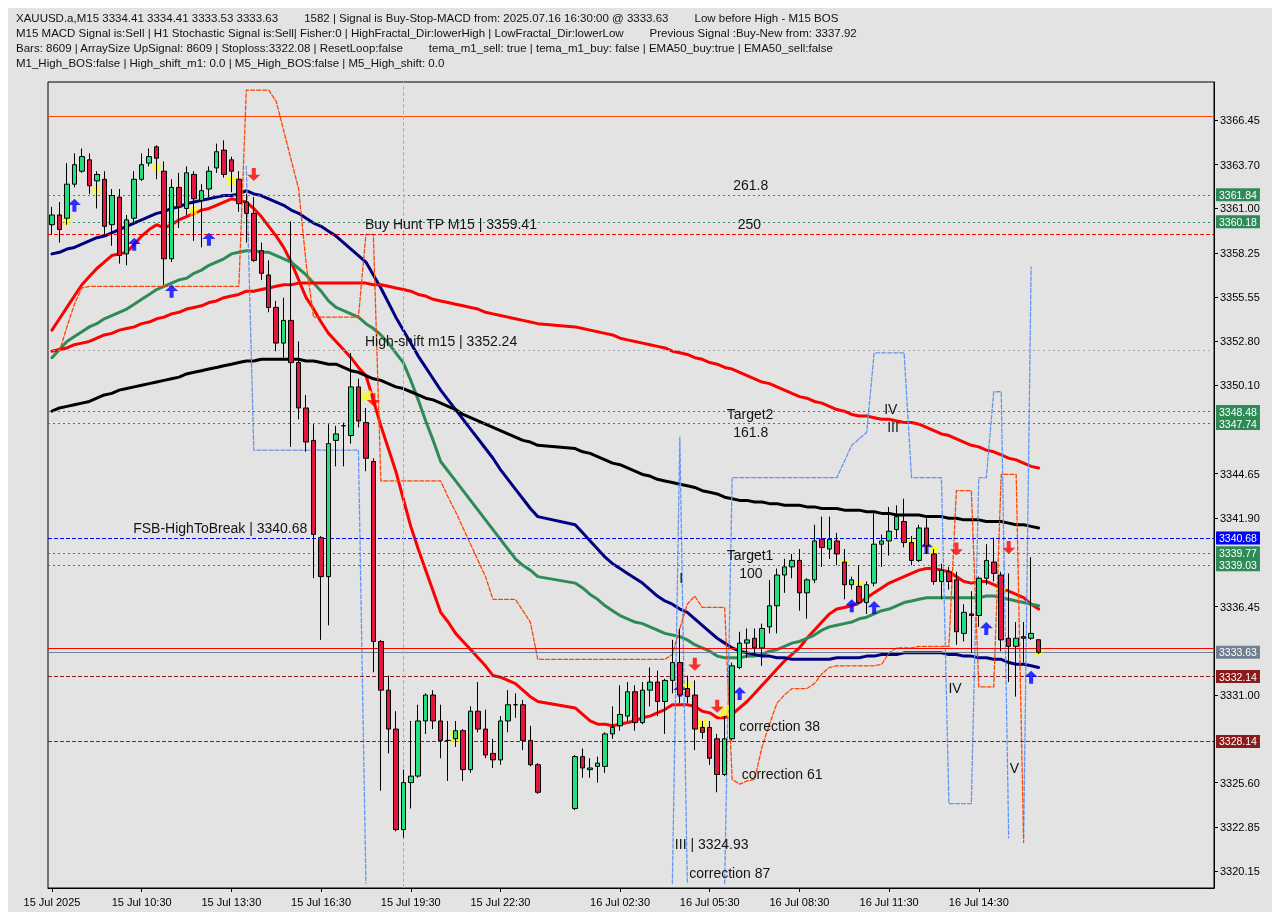  I want to click on chart-title: XAUUSD.a,M15 3334.41 3334.41 3333.53 3333.63, so click(147, 18).